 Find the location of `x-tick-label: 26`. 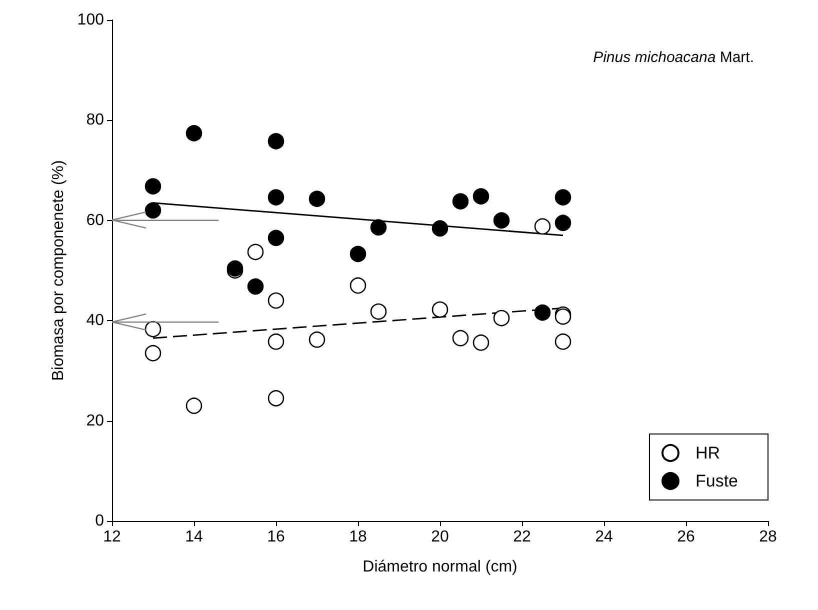

x-tick-label: 26 is located at coordinates (686, 537).